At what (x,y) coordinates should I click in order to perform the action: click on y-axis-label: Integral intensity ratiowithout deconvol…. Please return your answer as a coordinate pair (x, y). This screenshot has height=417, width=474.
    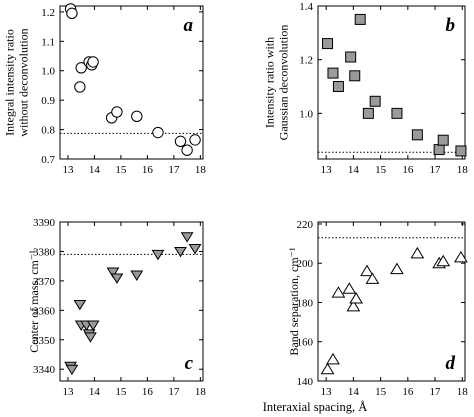
    Looking at the image, I should click on (17, 82).